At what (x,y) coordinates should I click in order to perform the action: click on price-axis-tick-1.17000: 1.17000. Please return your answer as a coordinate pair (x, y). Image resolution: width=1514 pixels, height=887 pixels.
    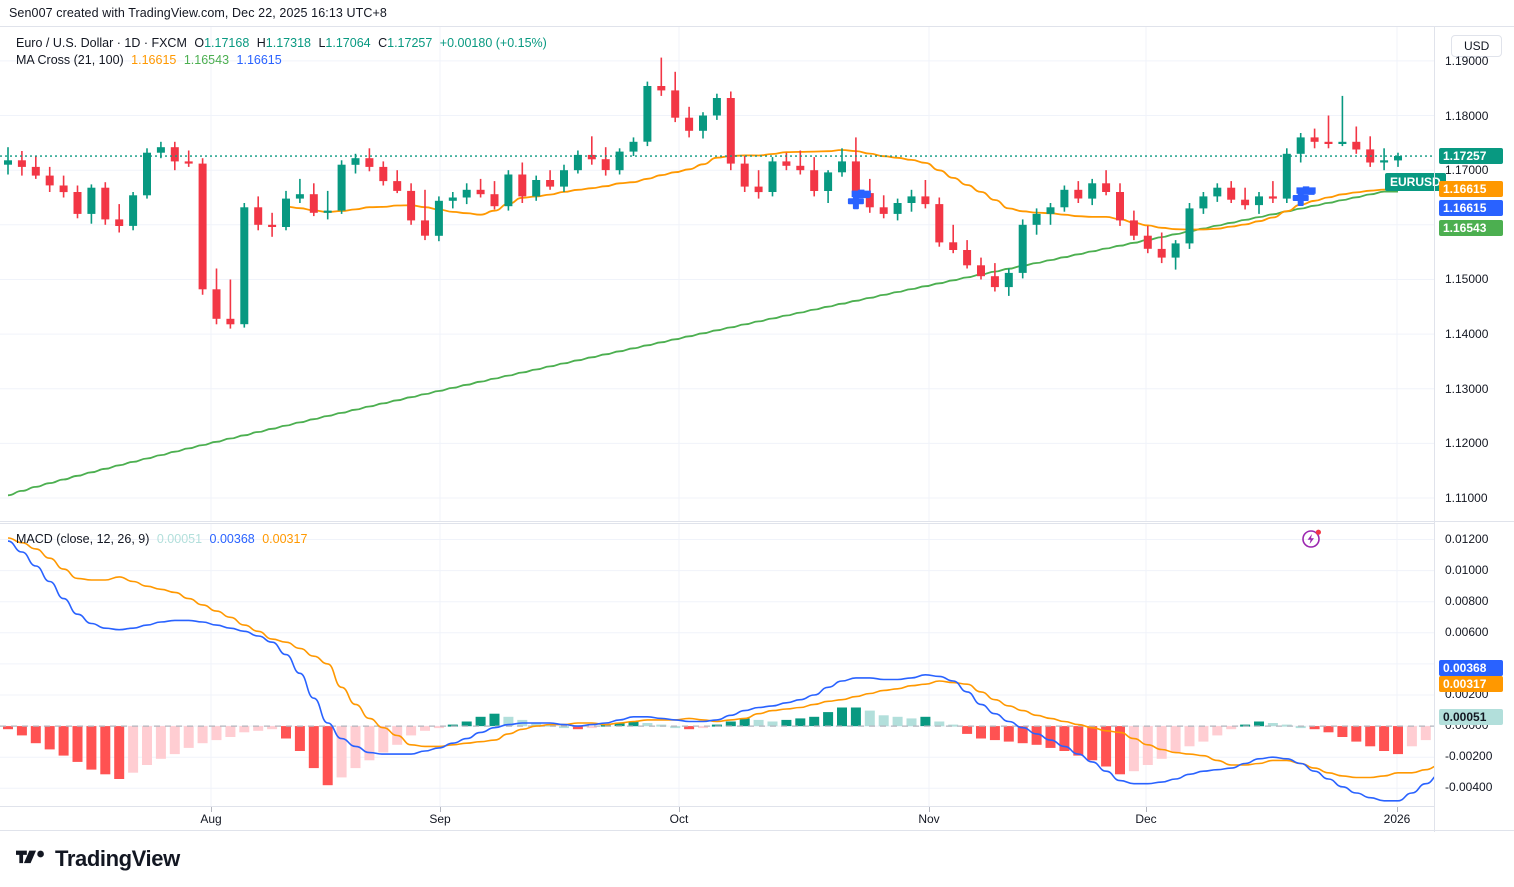
    Looking at the image, I should click on (1467, 170).